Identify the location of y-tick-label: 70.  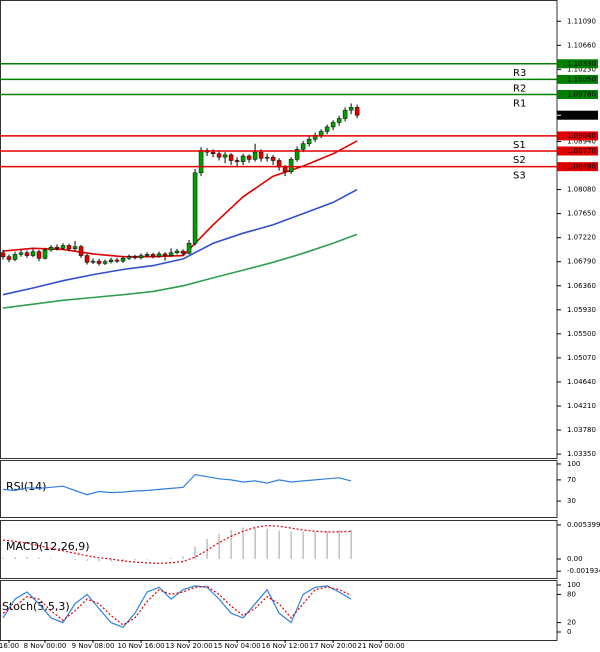
(571, 480).